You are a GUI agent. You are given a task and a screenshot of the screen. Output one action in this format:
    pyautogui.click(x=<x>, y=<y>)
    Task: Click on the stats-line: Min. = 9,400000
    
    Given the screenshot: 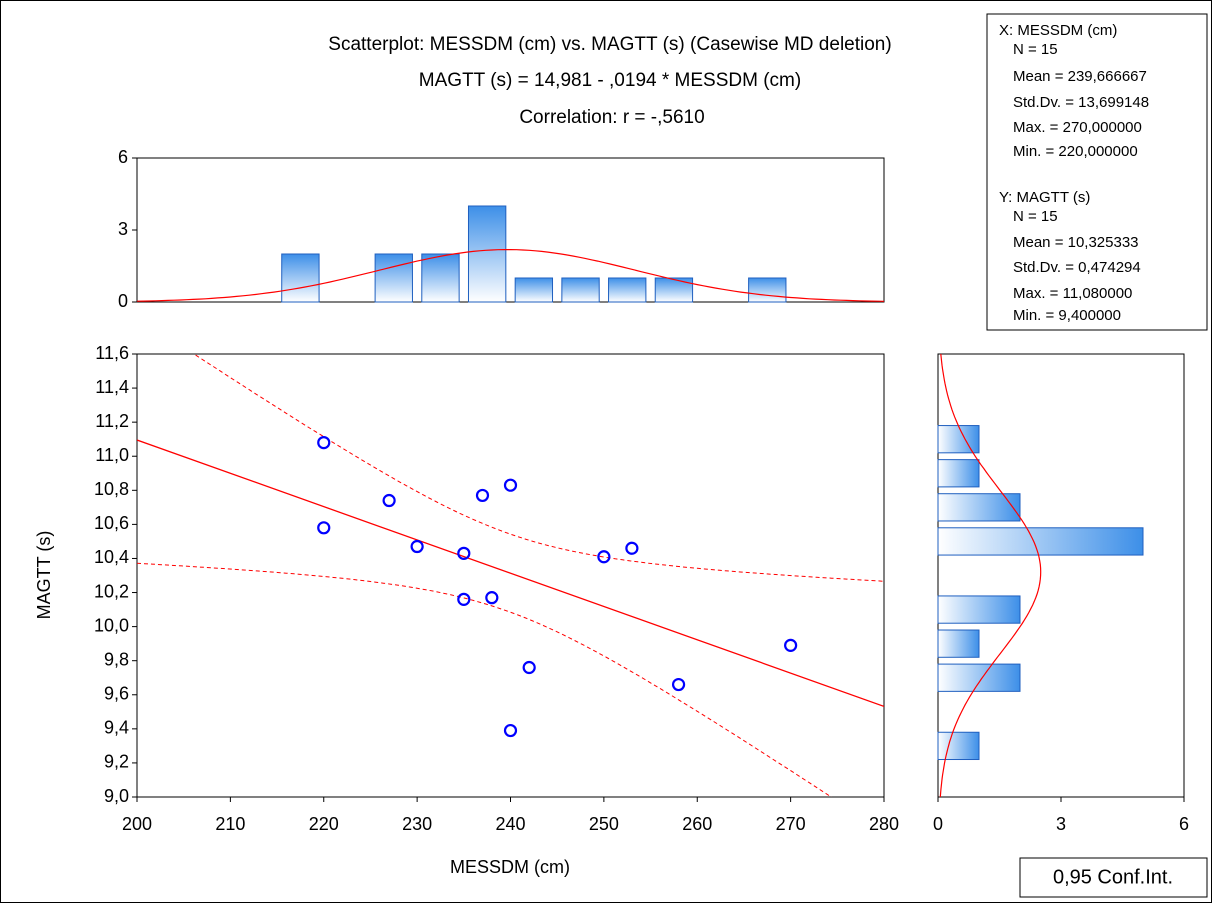 What is the action you would take?
    pyautogui.click(x=1067, y=315)
    